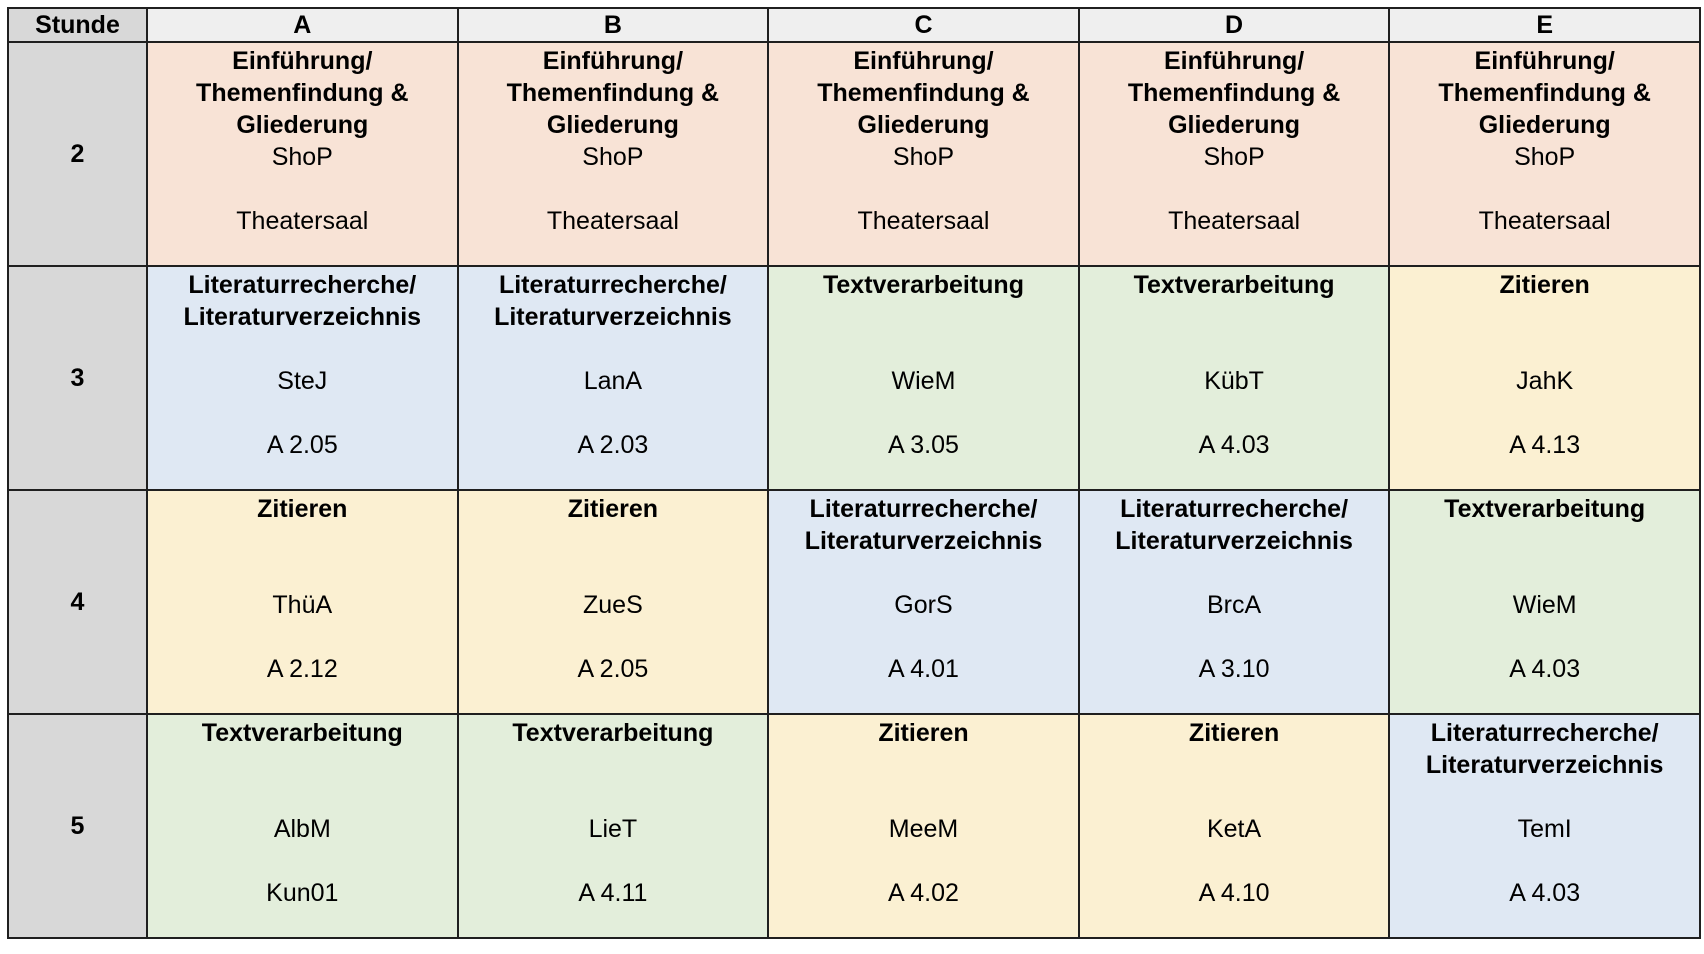 The height and width of the screenshot is (954, 1704). Describe the element at coordinates (302, 829) in the screenshot. I see `session-teacher: AlbM` at that location.